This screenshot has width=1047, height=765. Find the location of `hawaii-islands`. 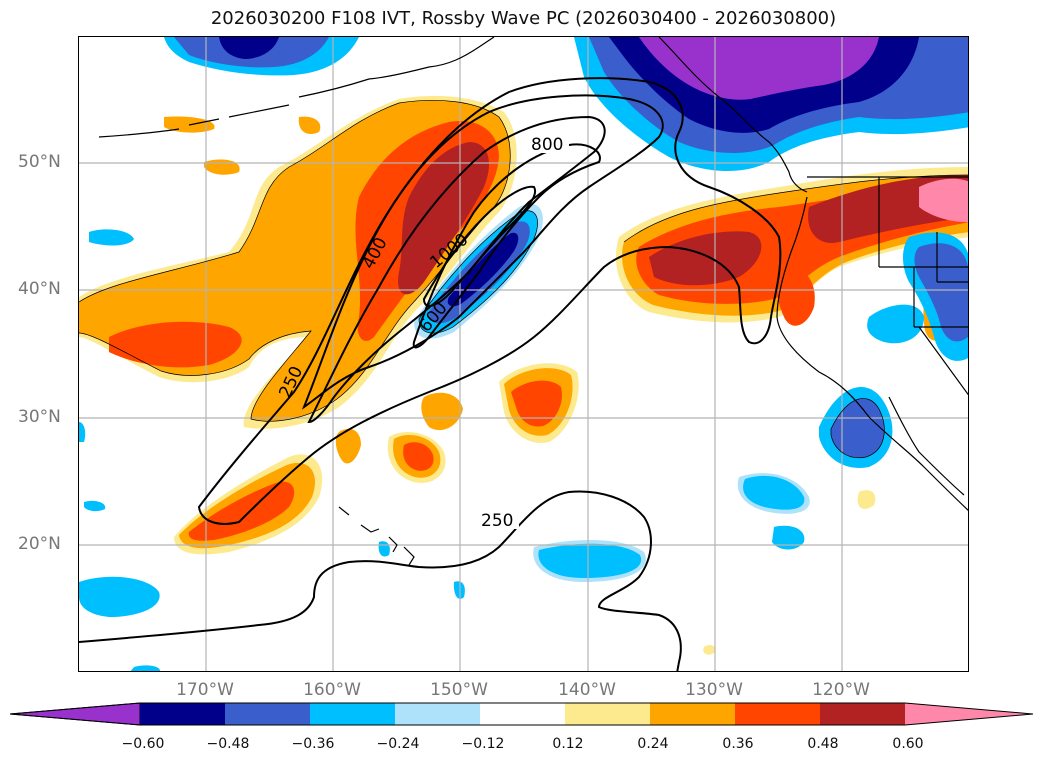

hawaii-islands is located at coordinates (376, 536).